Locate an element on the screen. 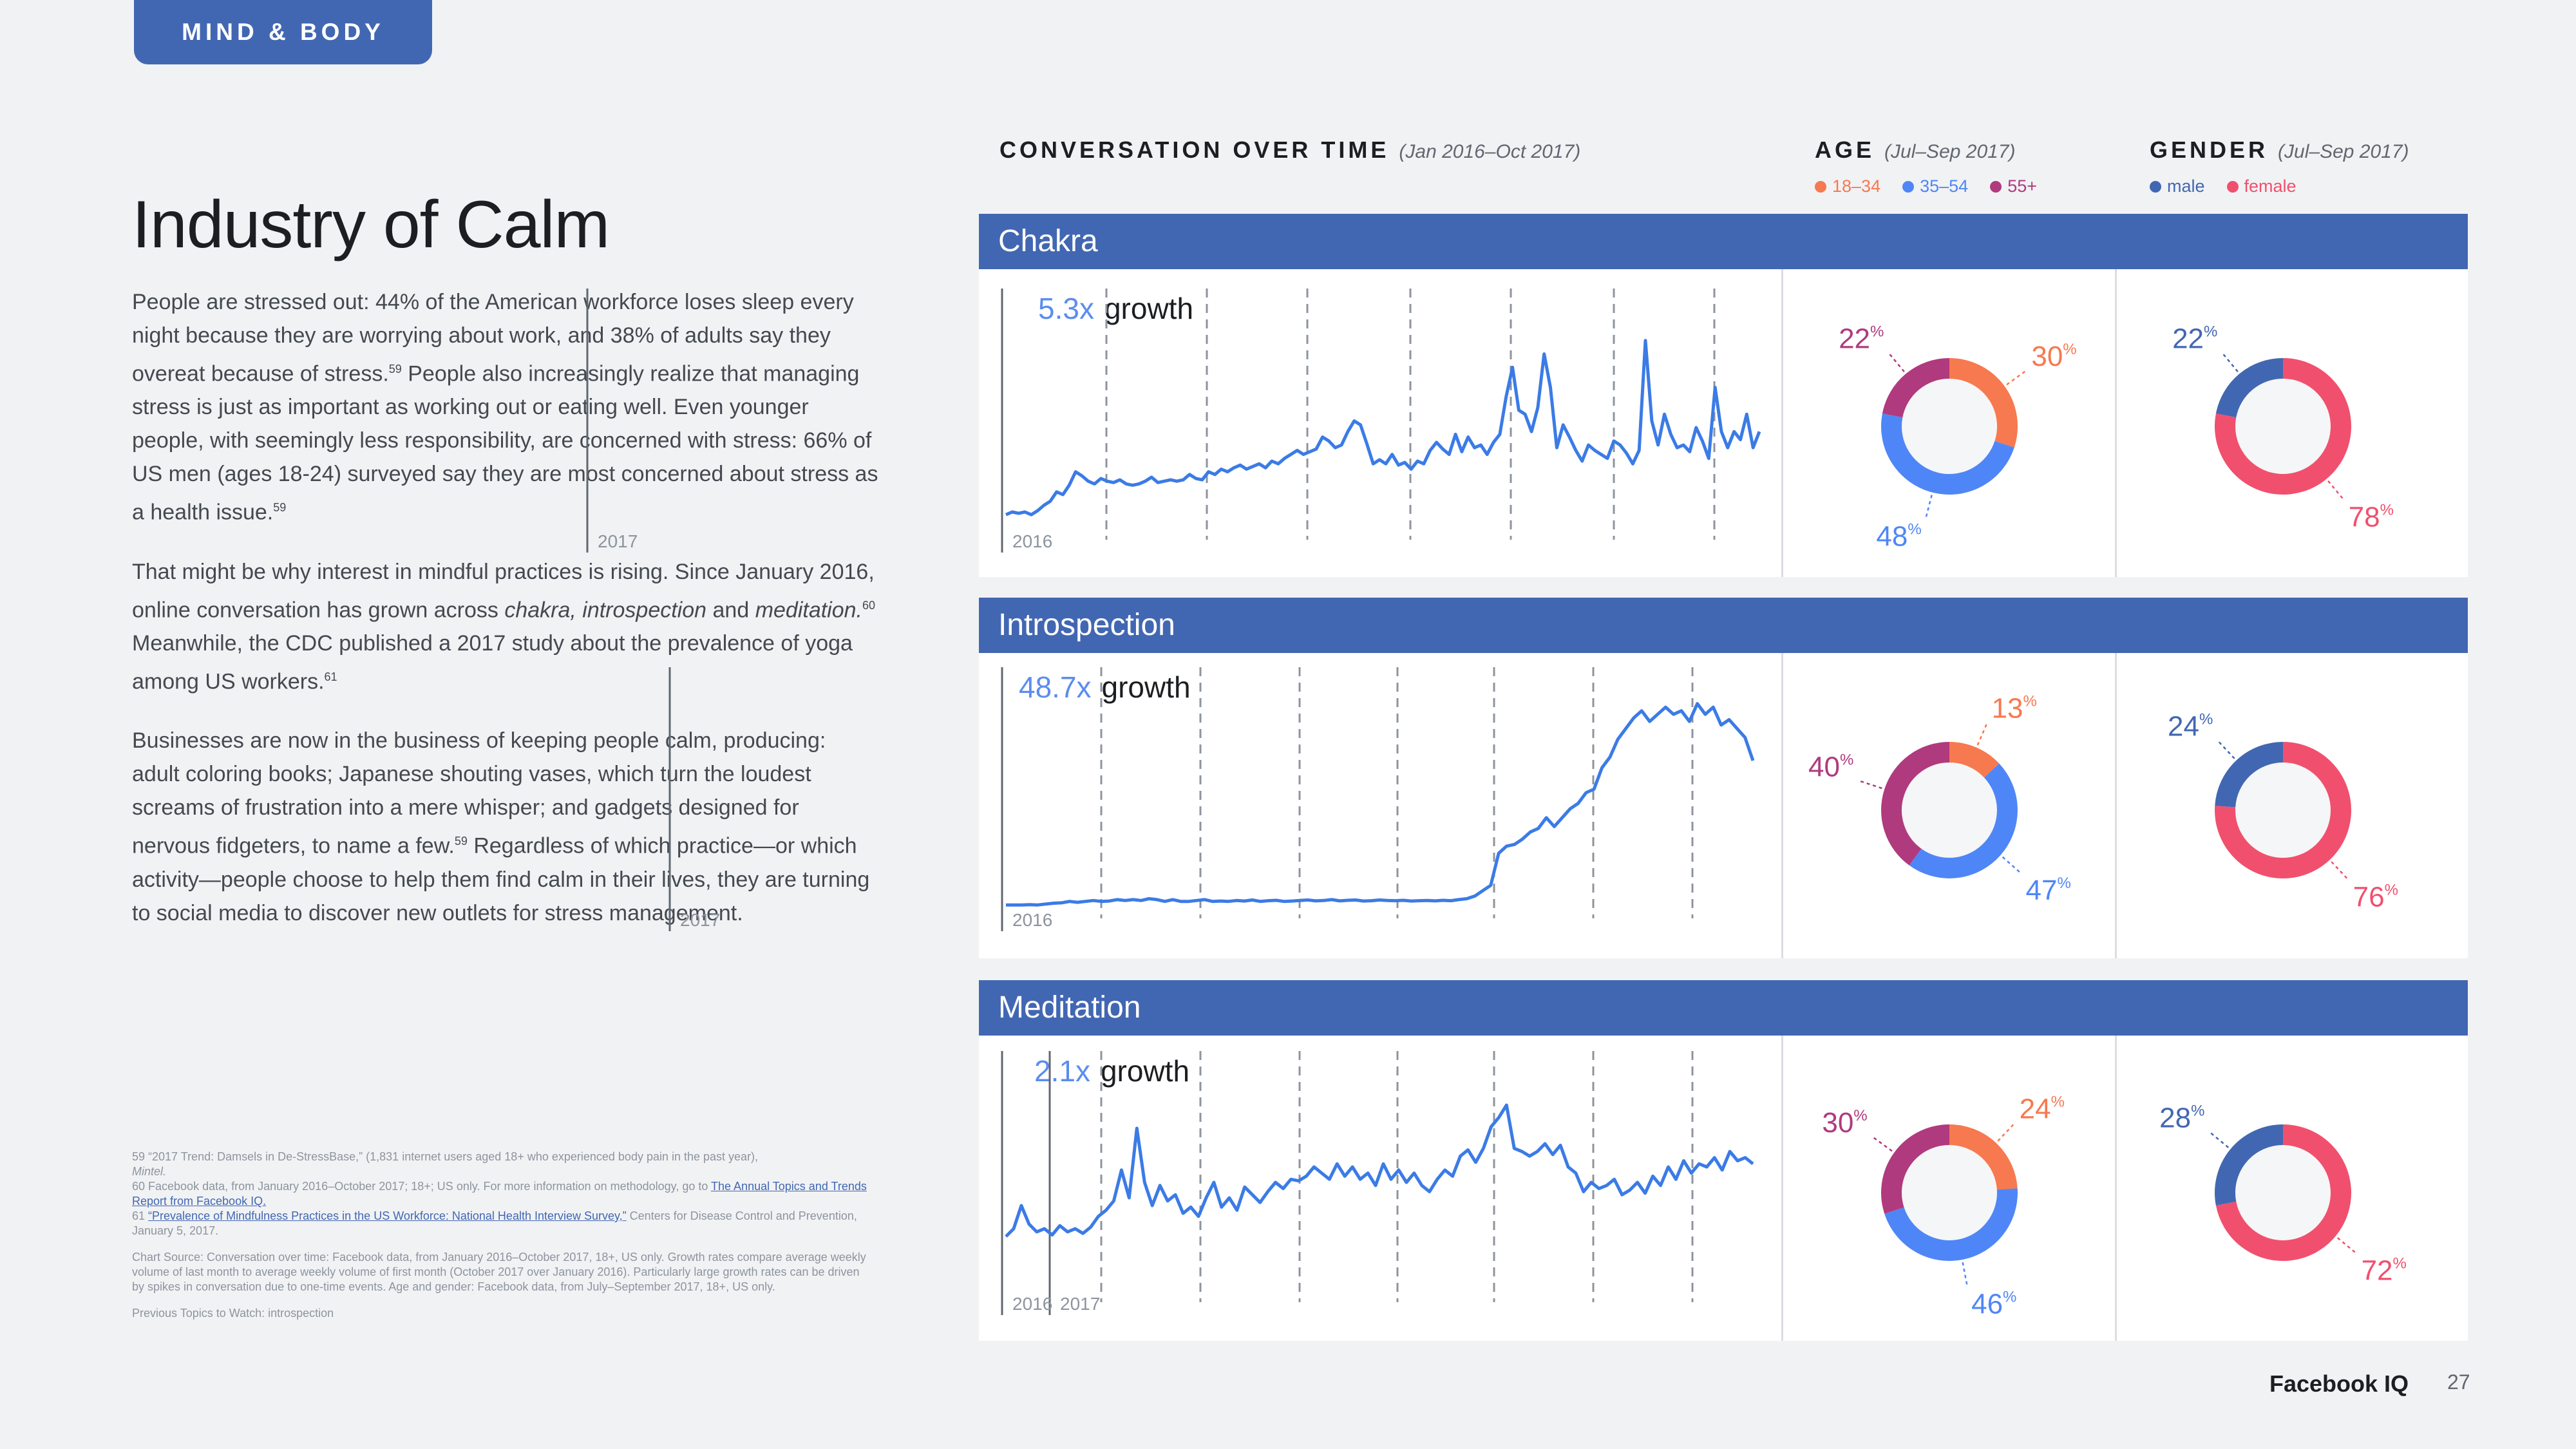 The image size is (2576, 1449). legend-item-male: male is located at coordinates (2177, 186).